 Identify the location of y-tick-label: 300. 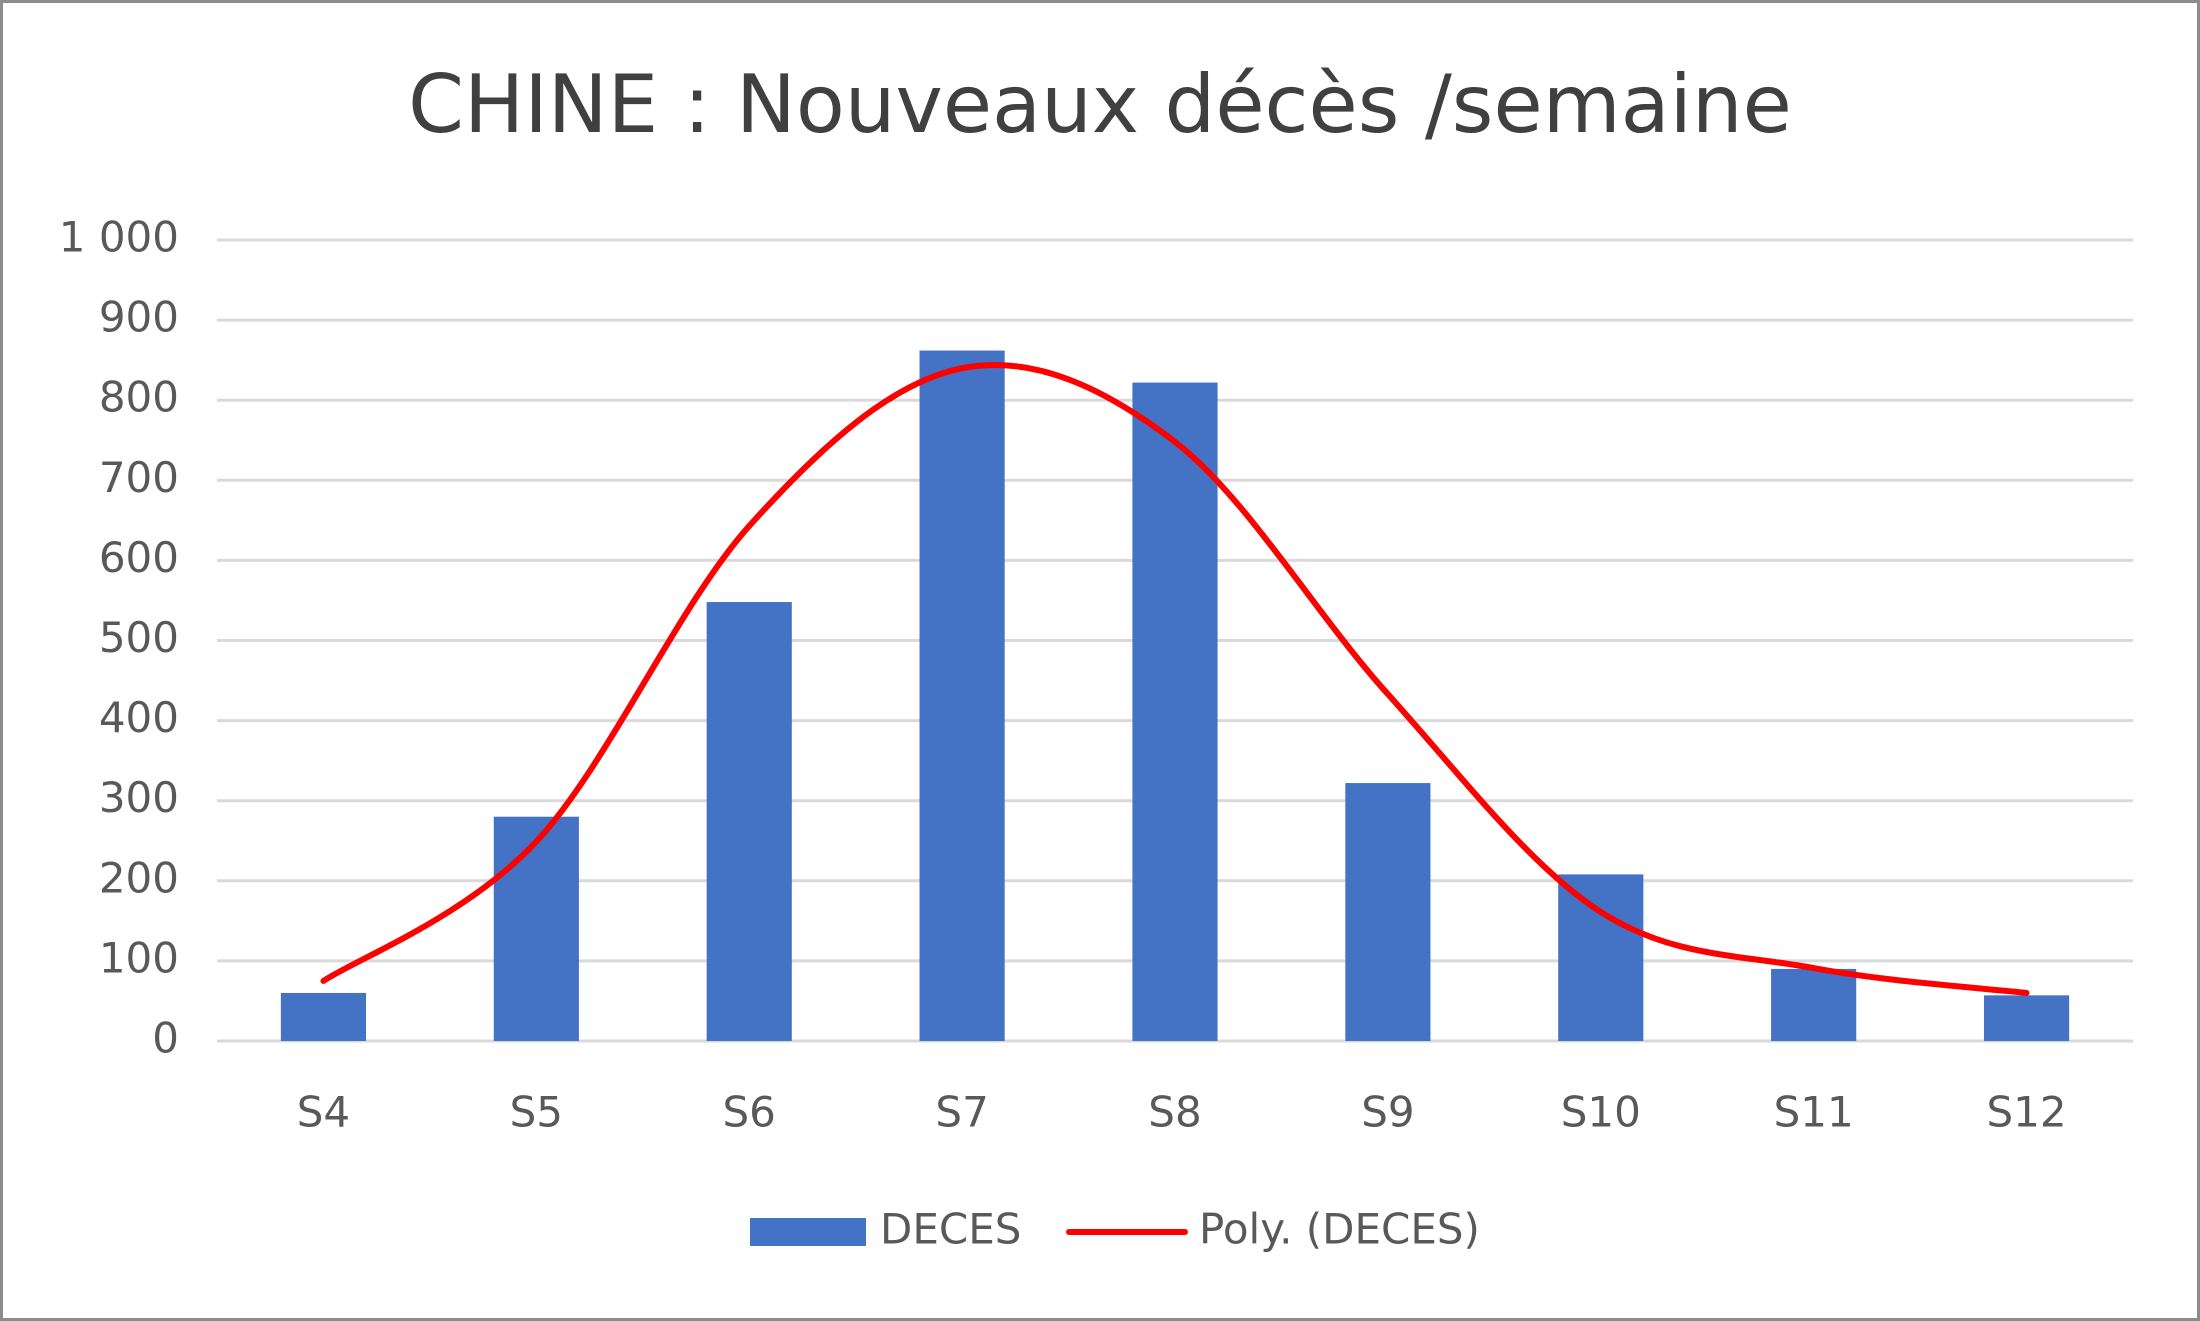
(139, 797).